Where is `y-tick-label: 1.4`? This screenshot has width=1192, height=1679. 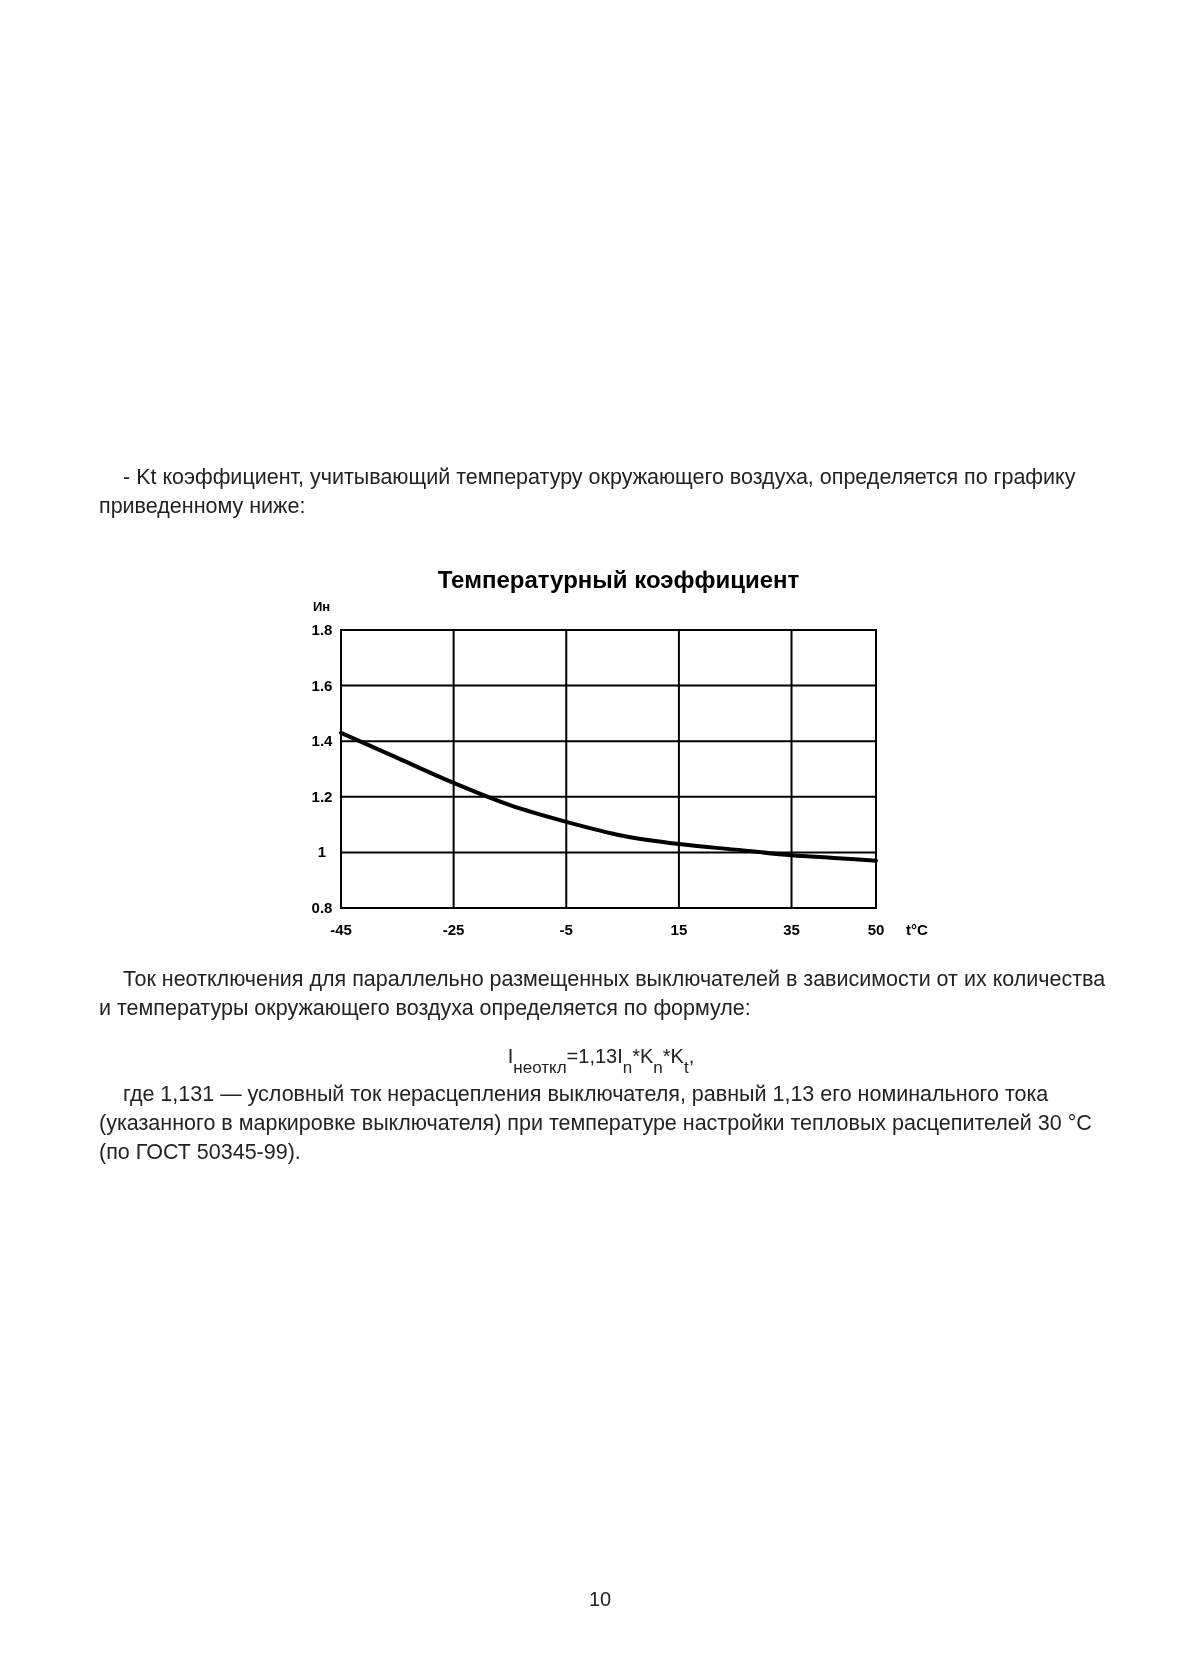
y-tick-label: 1.4 is located at coordinates (322, 741).